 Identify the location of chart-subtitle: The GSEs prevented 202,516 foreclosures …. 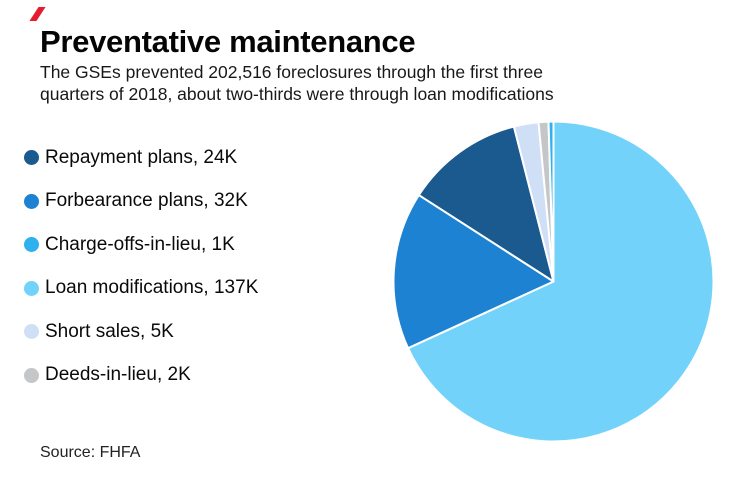
(297, 83).